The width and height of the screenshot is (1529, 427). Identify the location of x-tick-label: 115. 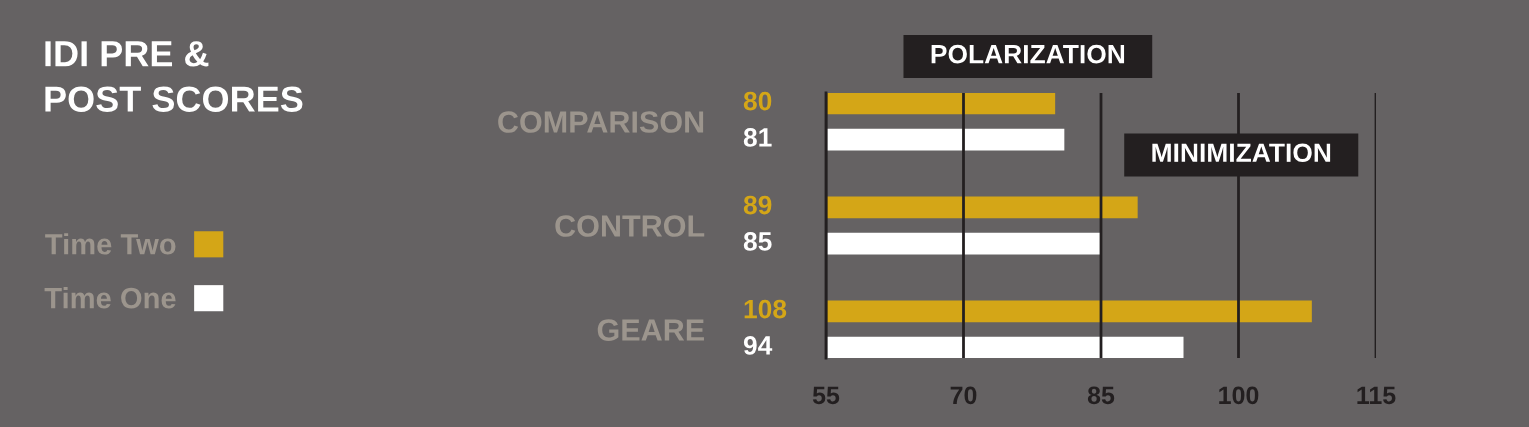
(1376, 395).